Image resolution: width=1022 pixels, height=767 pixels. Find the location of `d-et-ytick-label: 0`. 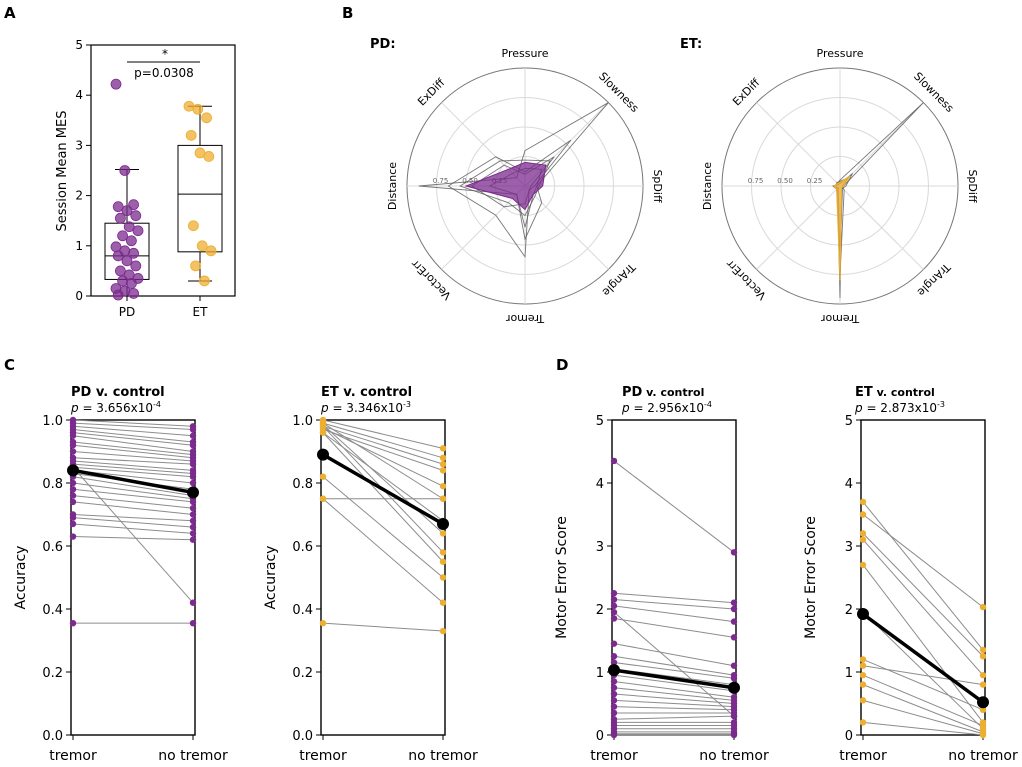

d-et-ytick-label: 0 is located at coordinates (849, 736).